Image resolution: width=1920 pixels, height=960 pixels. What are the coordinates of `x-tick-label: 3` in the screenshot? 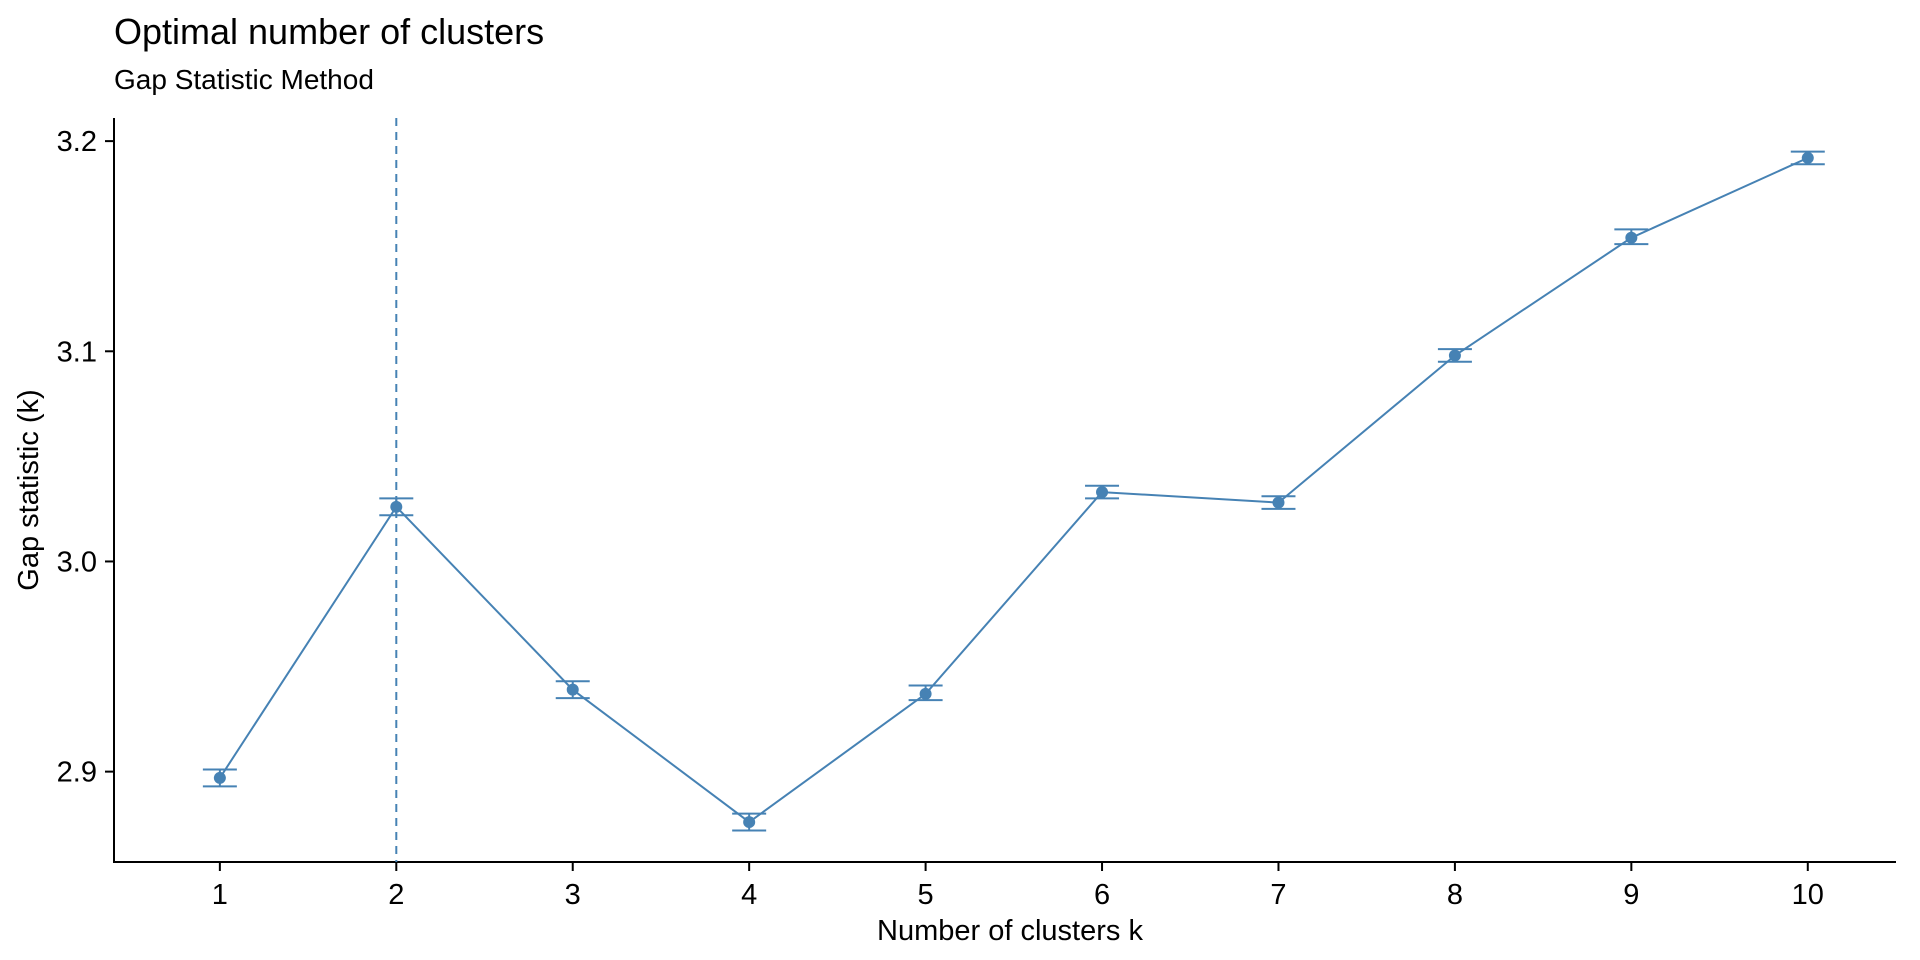 It's located at (573, 895).